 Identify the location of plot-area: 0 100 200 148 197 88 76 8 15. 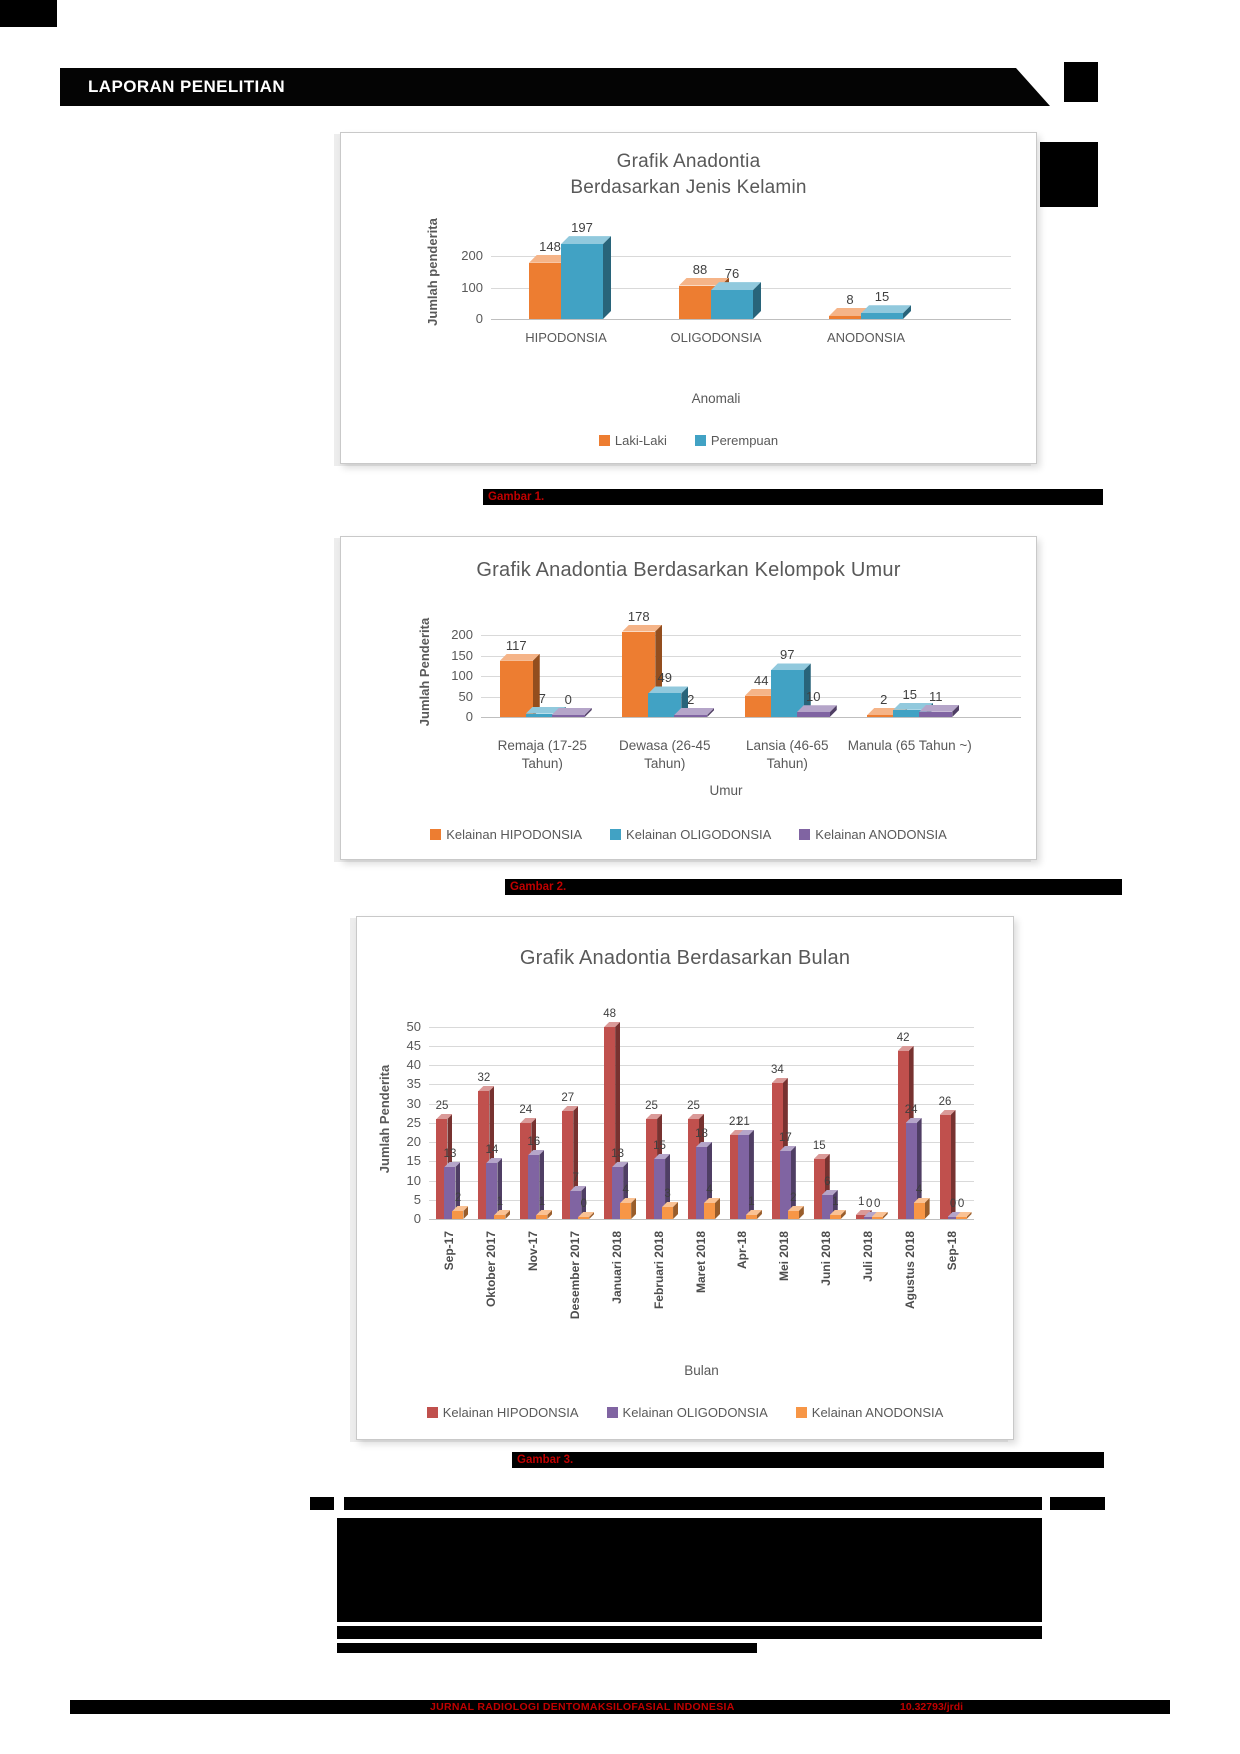
(736, 273).